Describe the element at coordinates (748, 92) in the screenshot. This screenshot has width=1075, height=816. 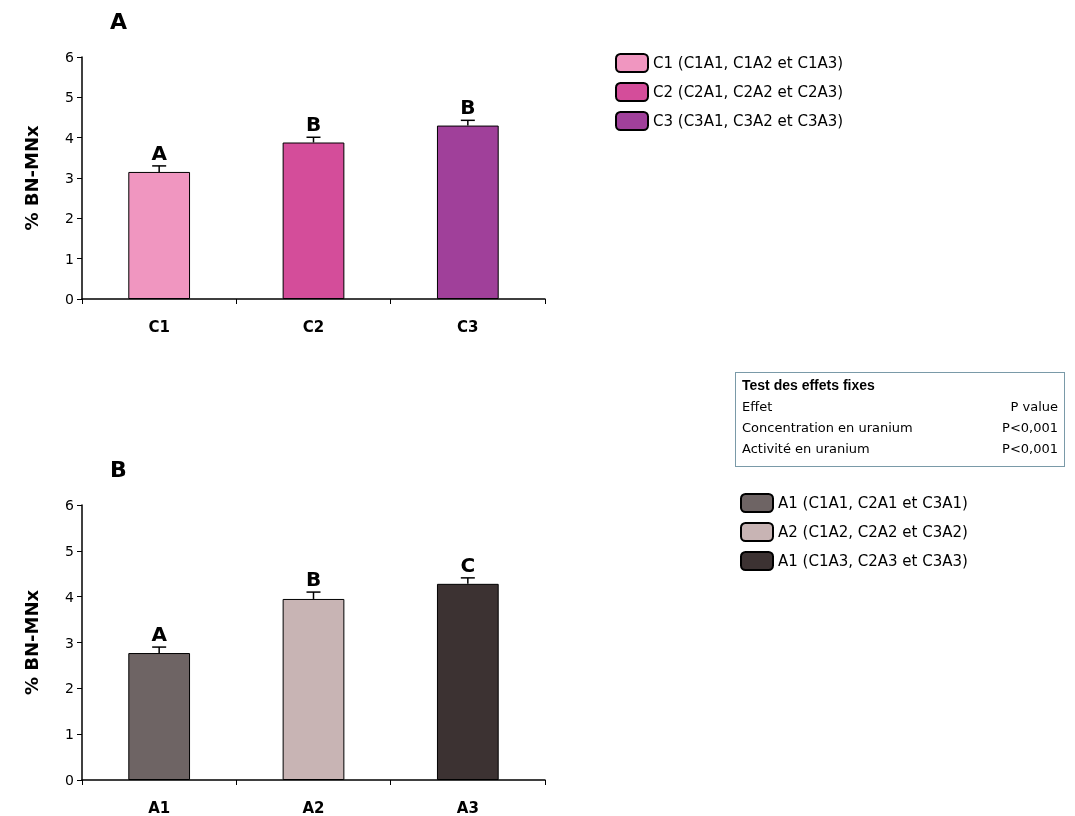
I see `legend-label: C2 (C2A1, C2A2 et C2A3)` at that location.